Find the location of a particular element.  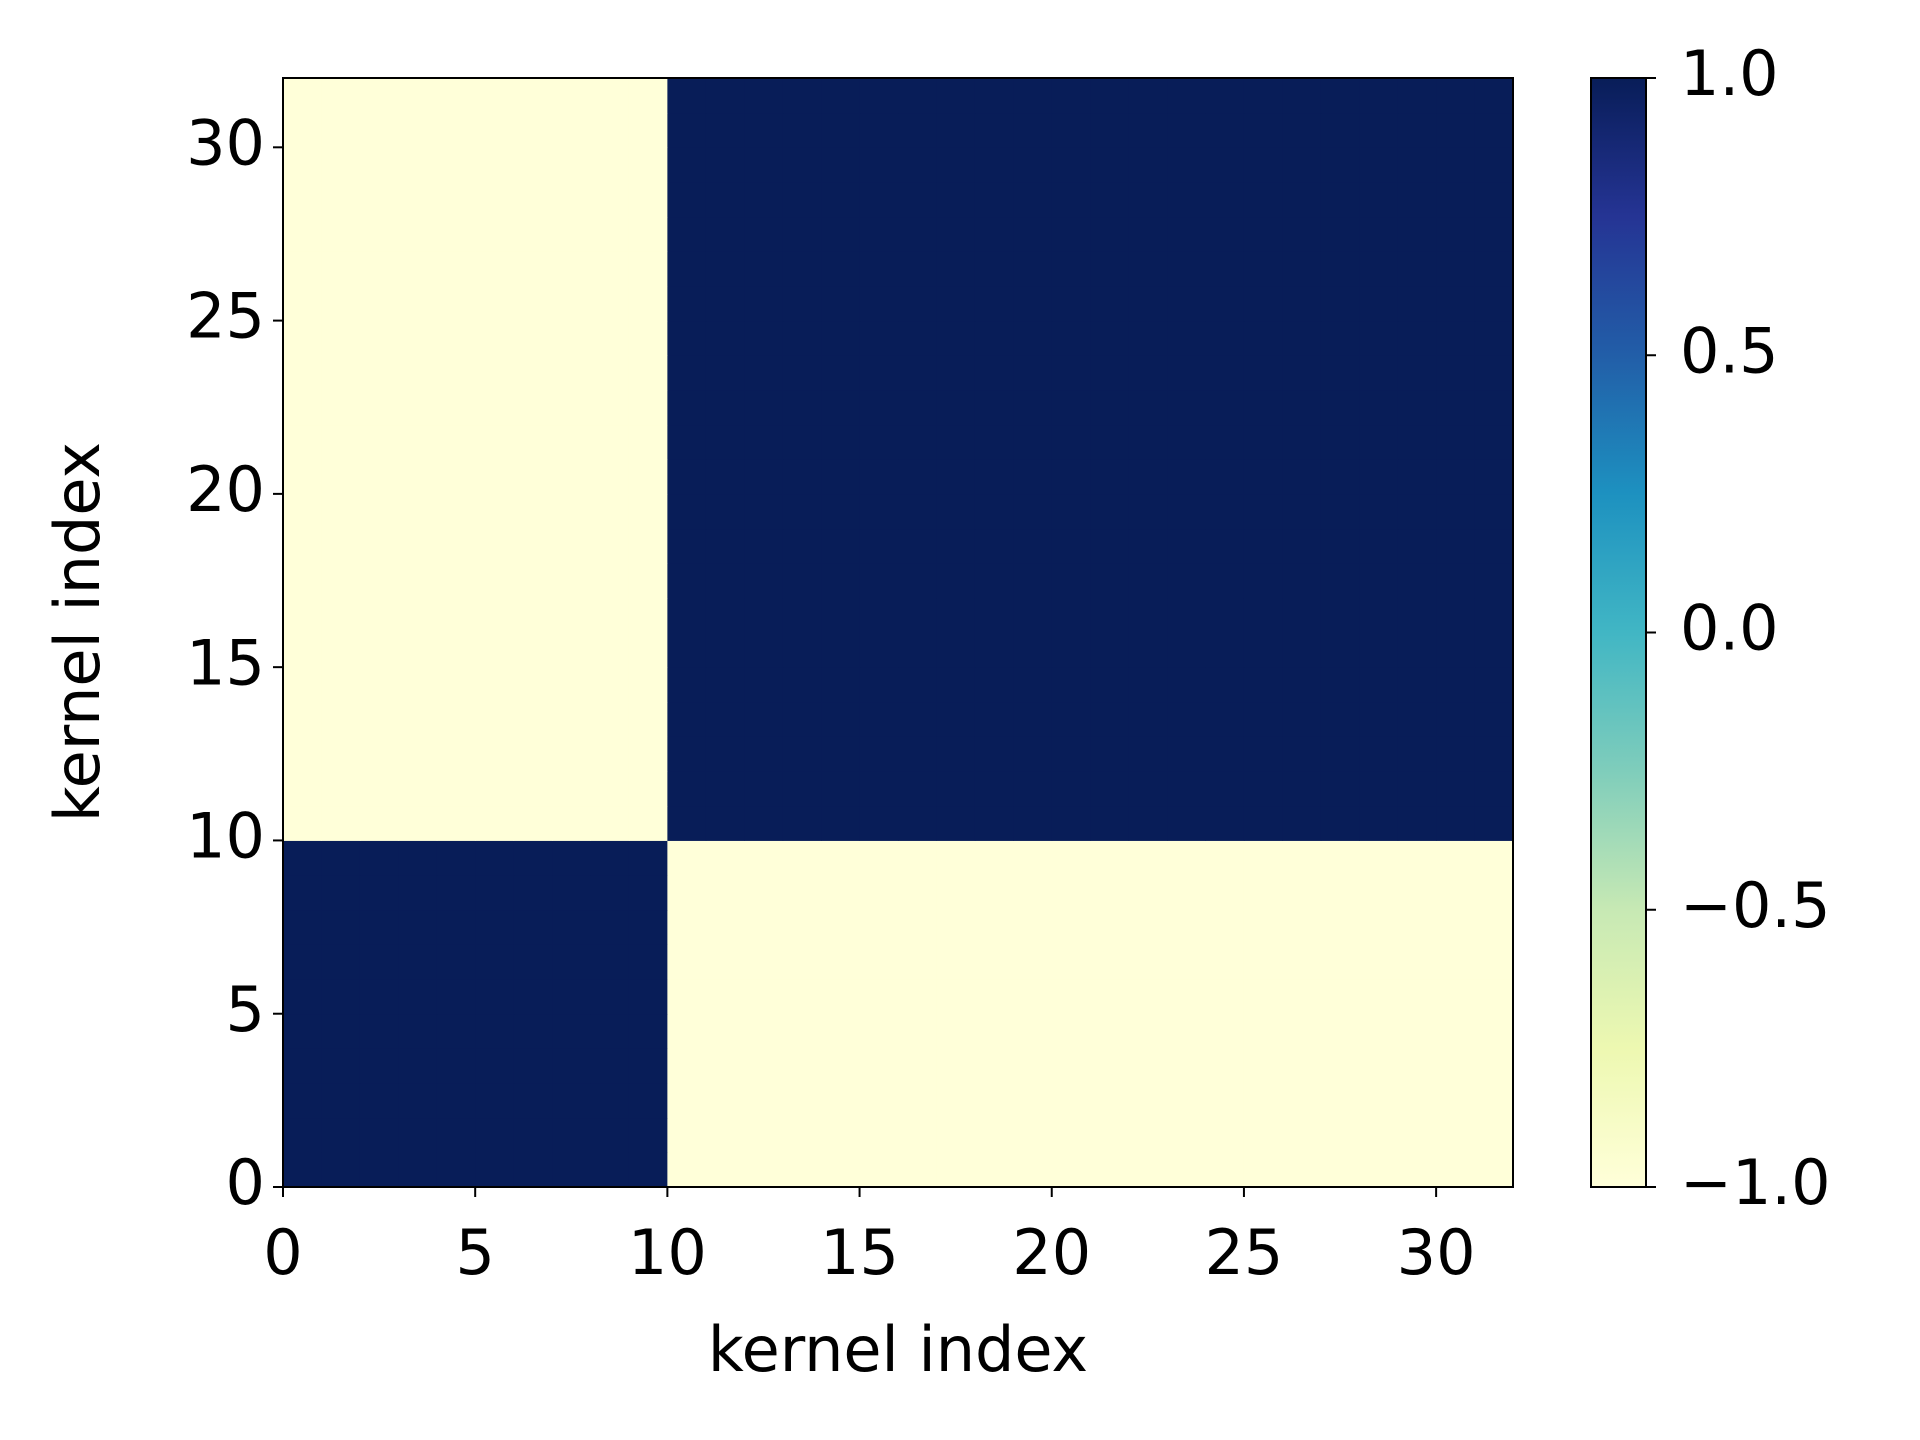

y-tick-label: 15 is located at coordinates (225, 662).